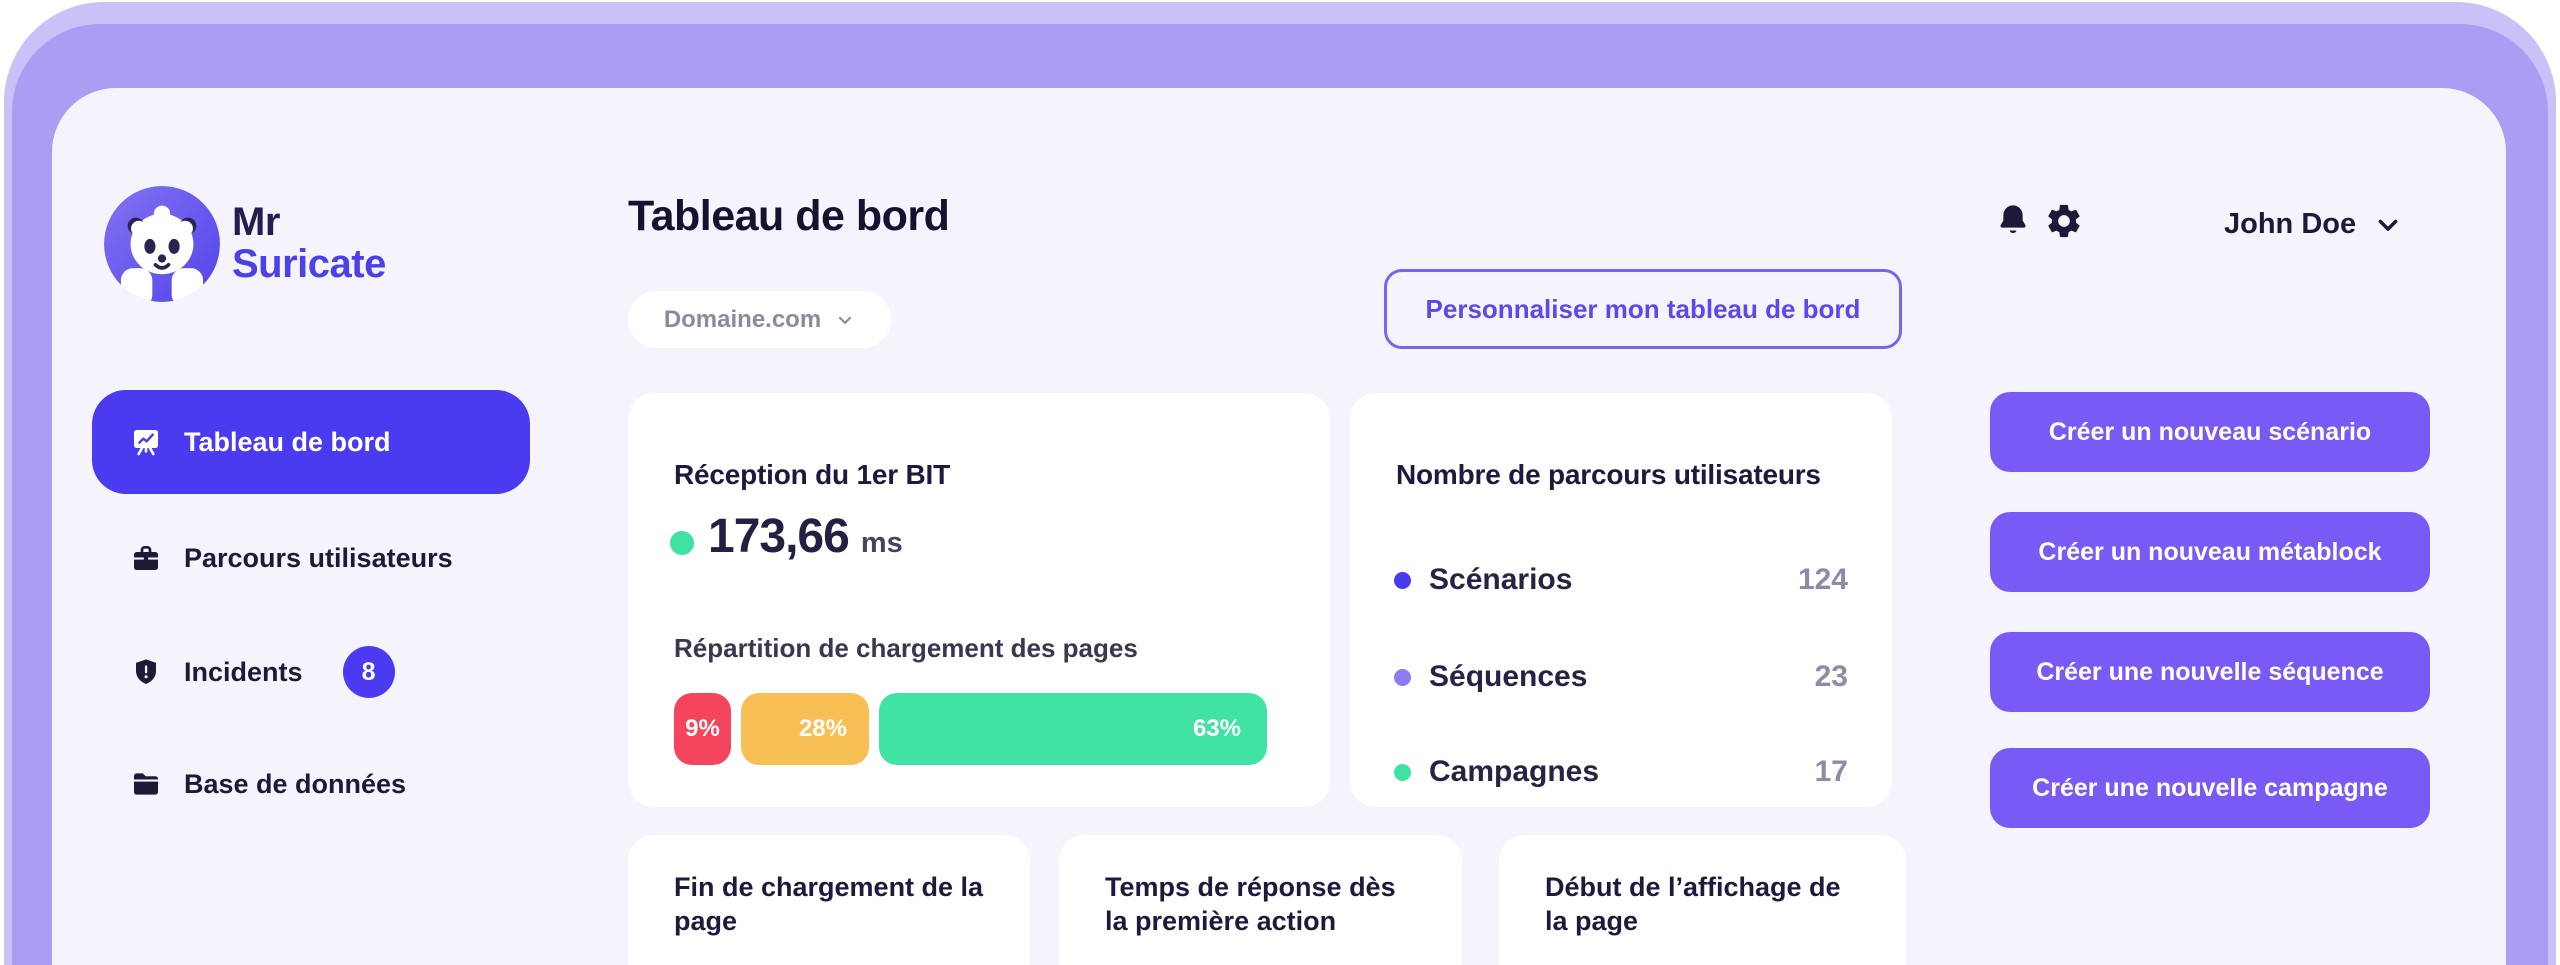 The width and height of the screenshot is (2560, 965). I want to click on domain-selector: Domaine.com, so click(759, 319).